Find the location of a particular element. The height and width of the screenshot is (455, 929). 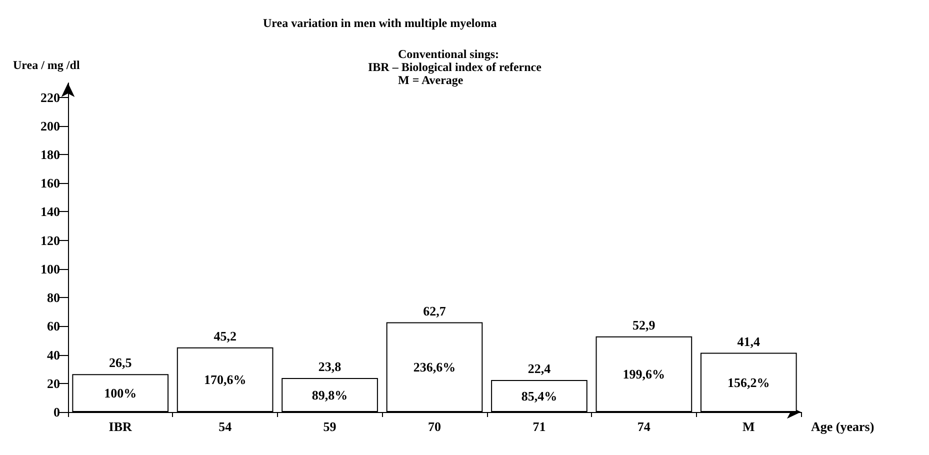

y-tick-label: 140 is located at coordinates (50, 212).